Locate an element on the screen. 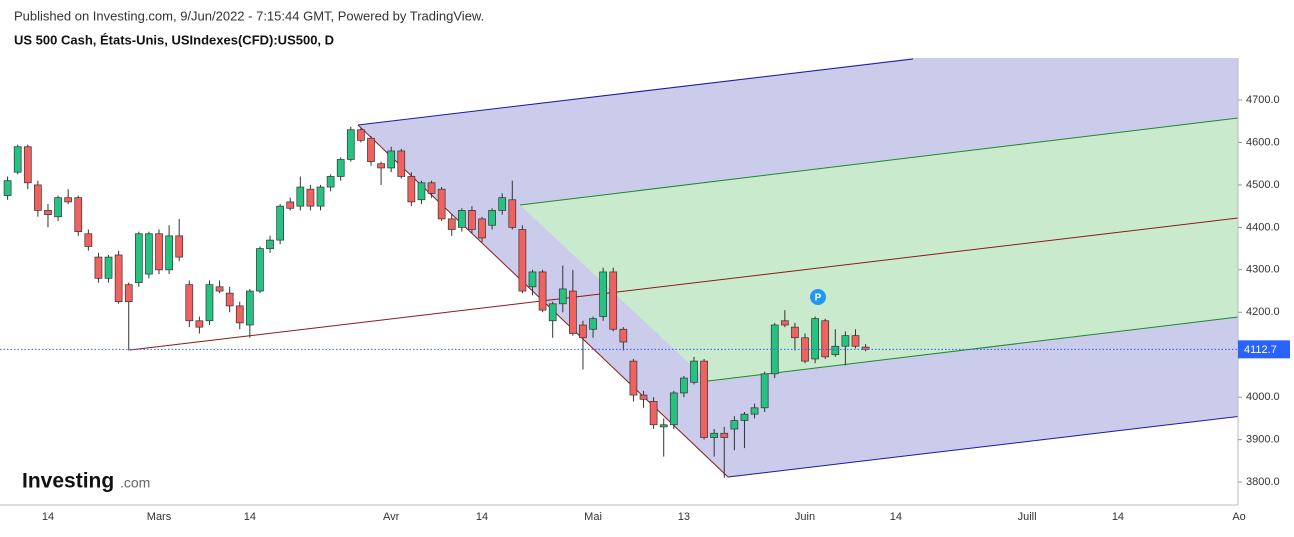 The width and height of the screenshot is (1294, 537). logo-brand: Investing is located at coordinates (68, 481).